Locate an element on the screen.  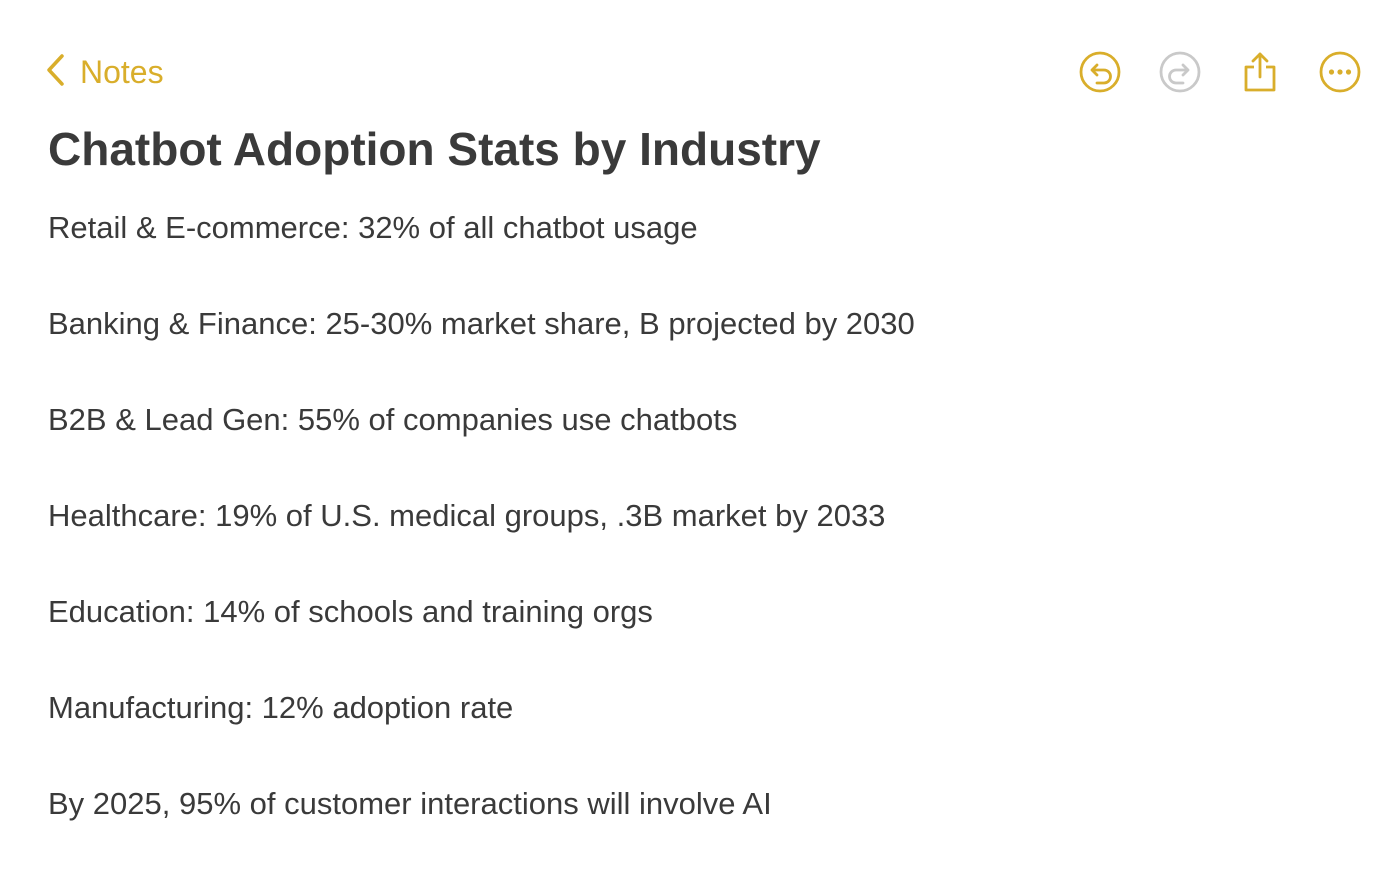
redo-button is located at coordinates (1180, 72).